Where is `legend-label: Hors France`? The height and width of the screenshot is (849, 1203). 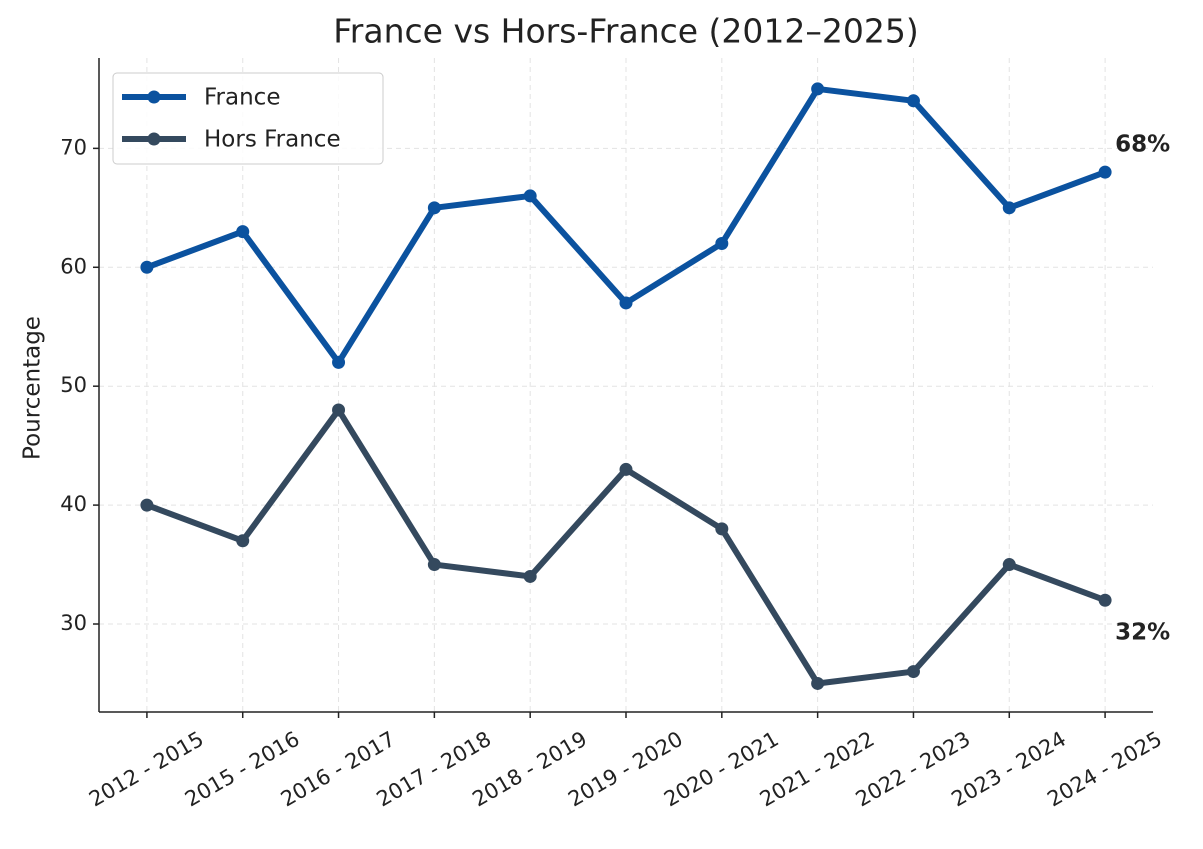
legend-label: Hors France is located at coordinates (272, 140).